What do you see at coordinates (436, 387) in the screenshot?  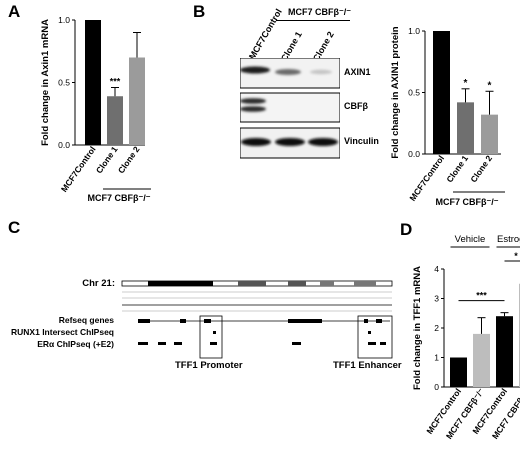 I see `y-tick-label: 0` at bounding box center [436, 387].